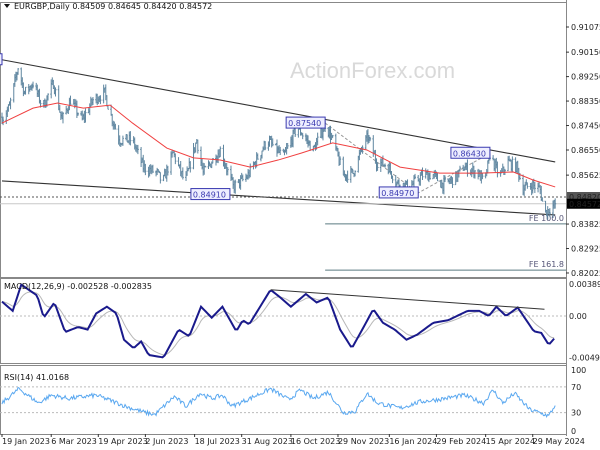 This screenshot has height=450, width=600. I want to click on dropdown-triangle-icon, so click(7, 6).